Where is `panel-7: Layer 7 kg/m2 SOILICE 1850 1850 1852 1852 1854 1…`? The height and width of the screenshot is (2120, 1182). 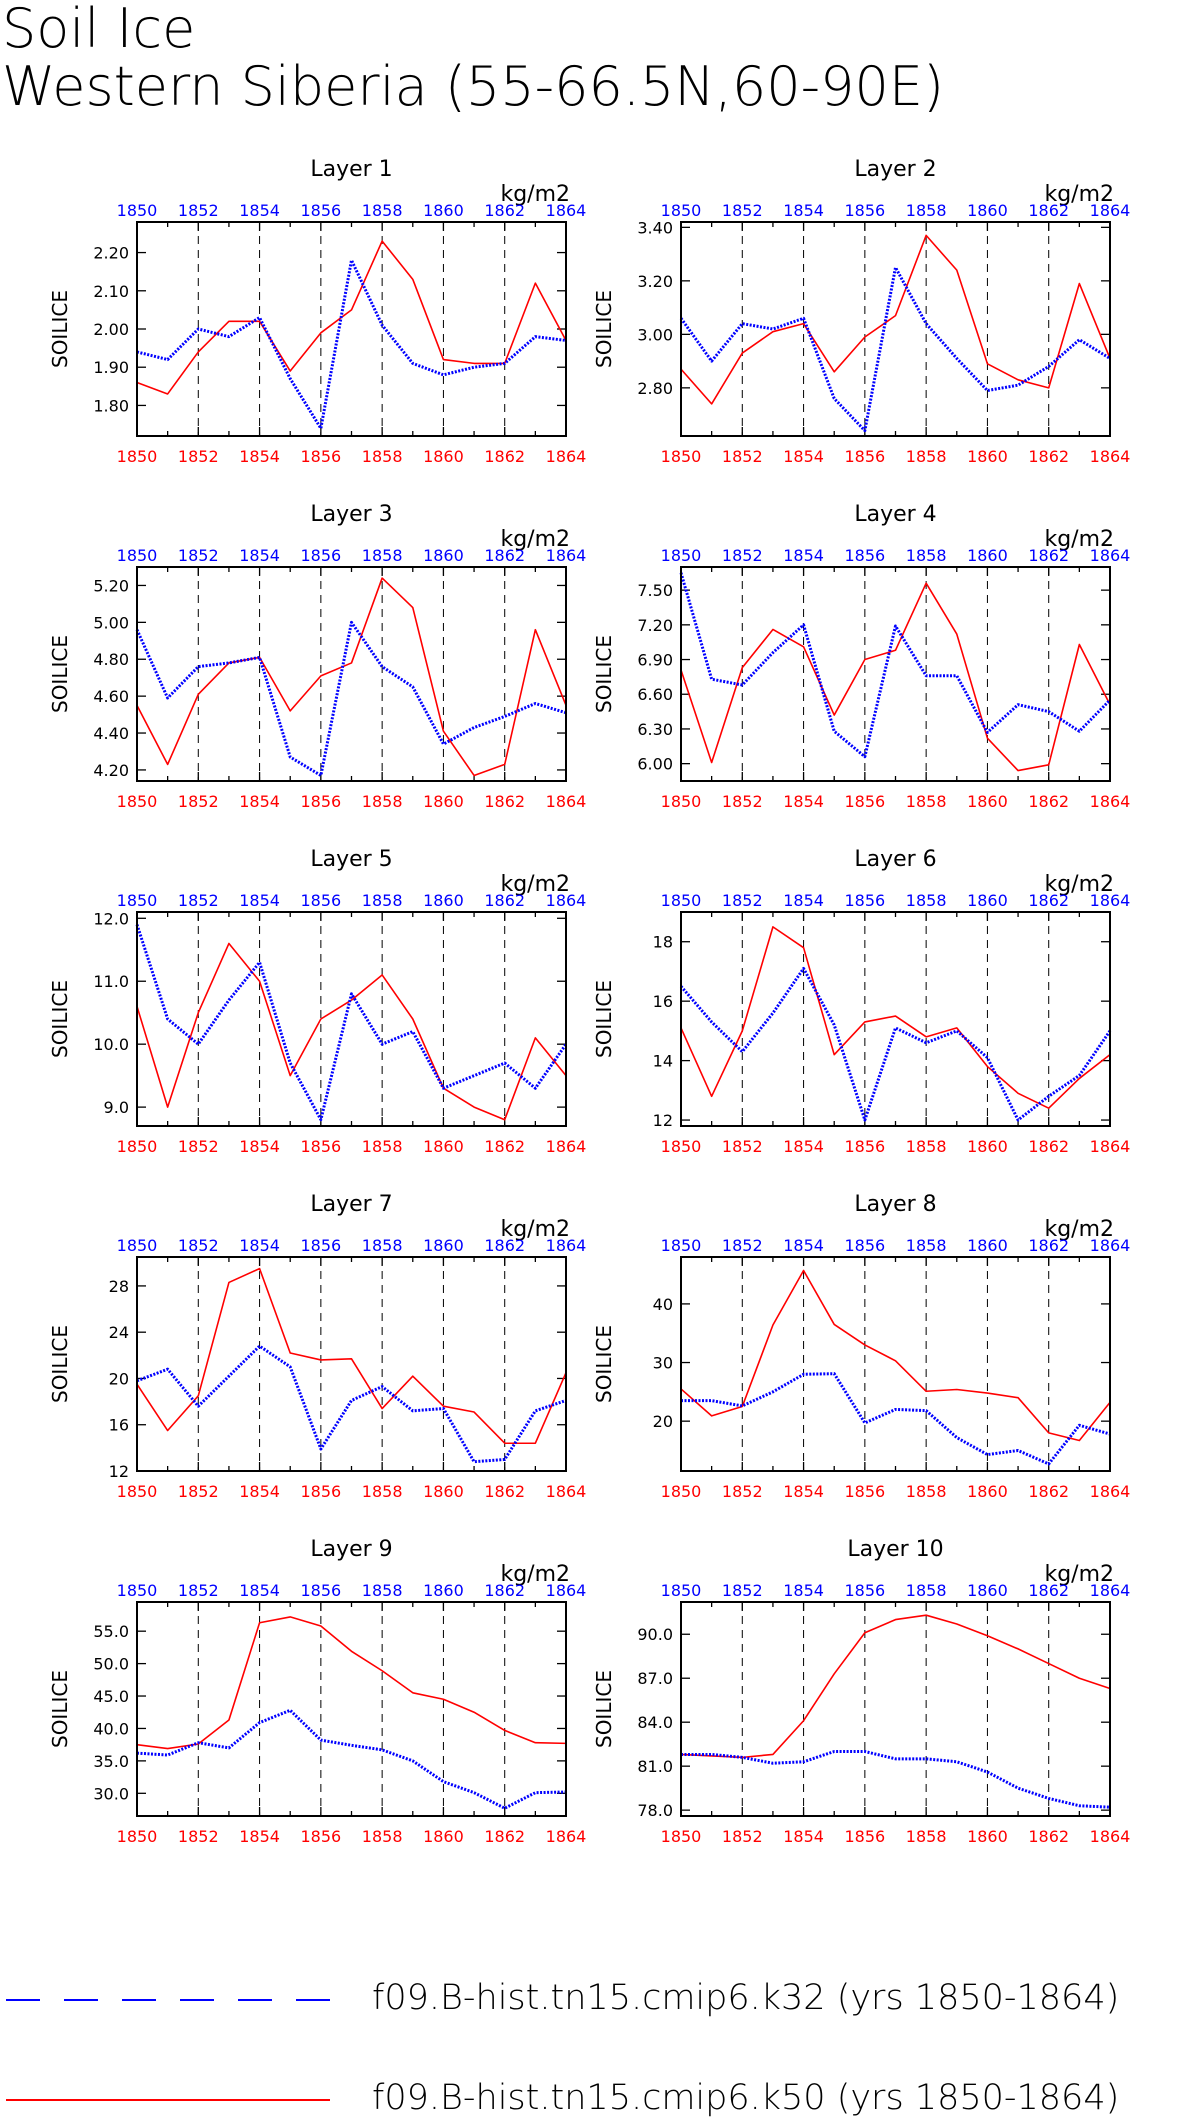 panel-7: Layer 7 kg/m2 SOILICE 1850 1850 1852 1852 1854 1… is located at coordinates (317, 1346).